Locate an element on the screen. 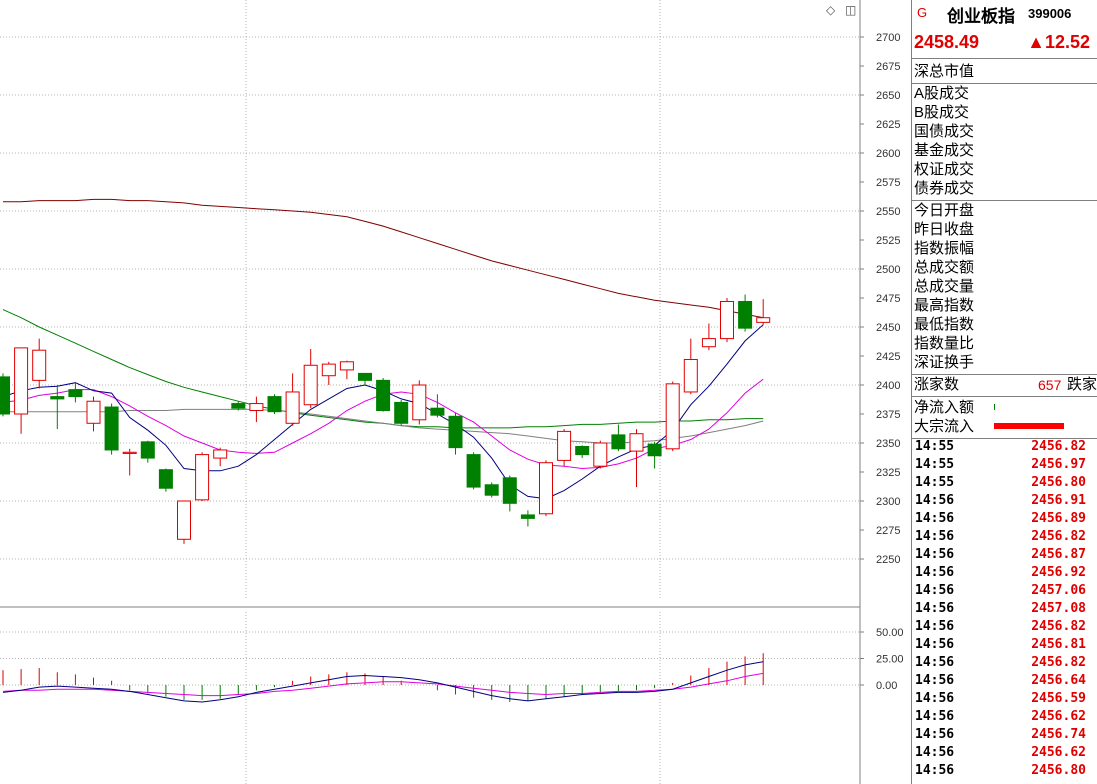 The width and height of the screenshot is (1097, 784). price-tick-label: 2250 is located at coordinates (888, 560).